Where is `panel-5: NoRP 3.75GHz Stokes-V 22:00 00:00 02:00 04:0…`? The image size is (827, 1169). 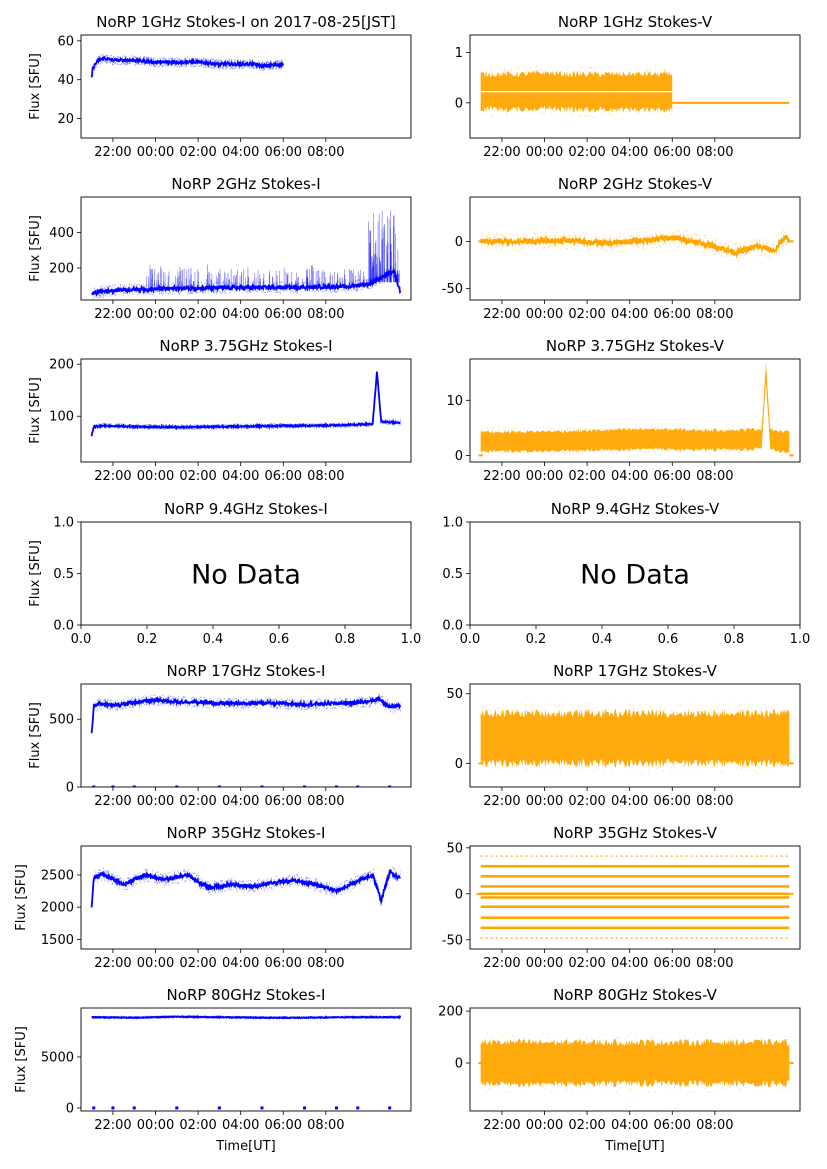
panel-5: NoRP 3.75GHz Stokes-V 22:00 00:00 02:00 04:0… is located at coordinates (623, 410).